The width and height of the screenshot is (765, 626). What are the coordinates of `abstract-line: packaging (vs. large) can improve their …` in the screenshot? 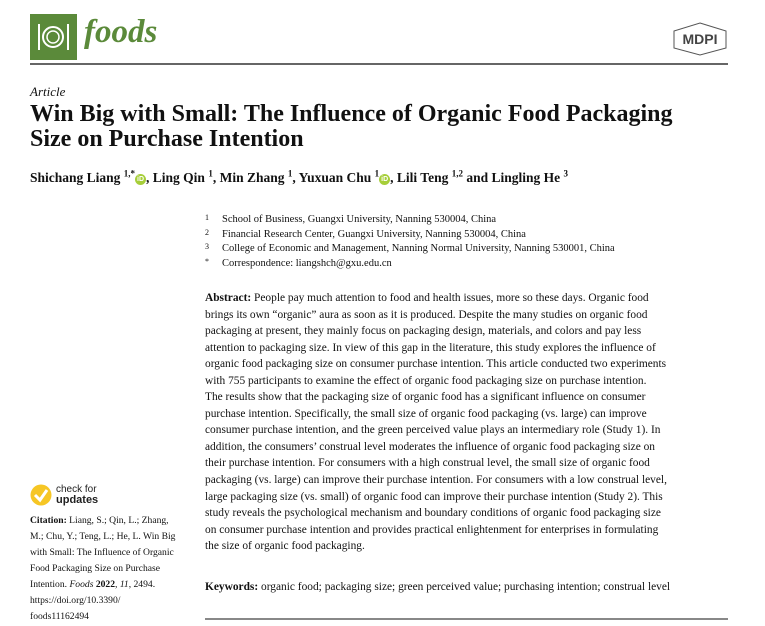 It's located at (436, 480).